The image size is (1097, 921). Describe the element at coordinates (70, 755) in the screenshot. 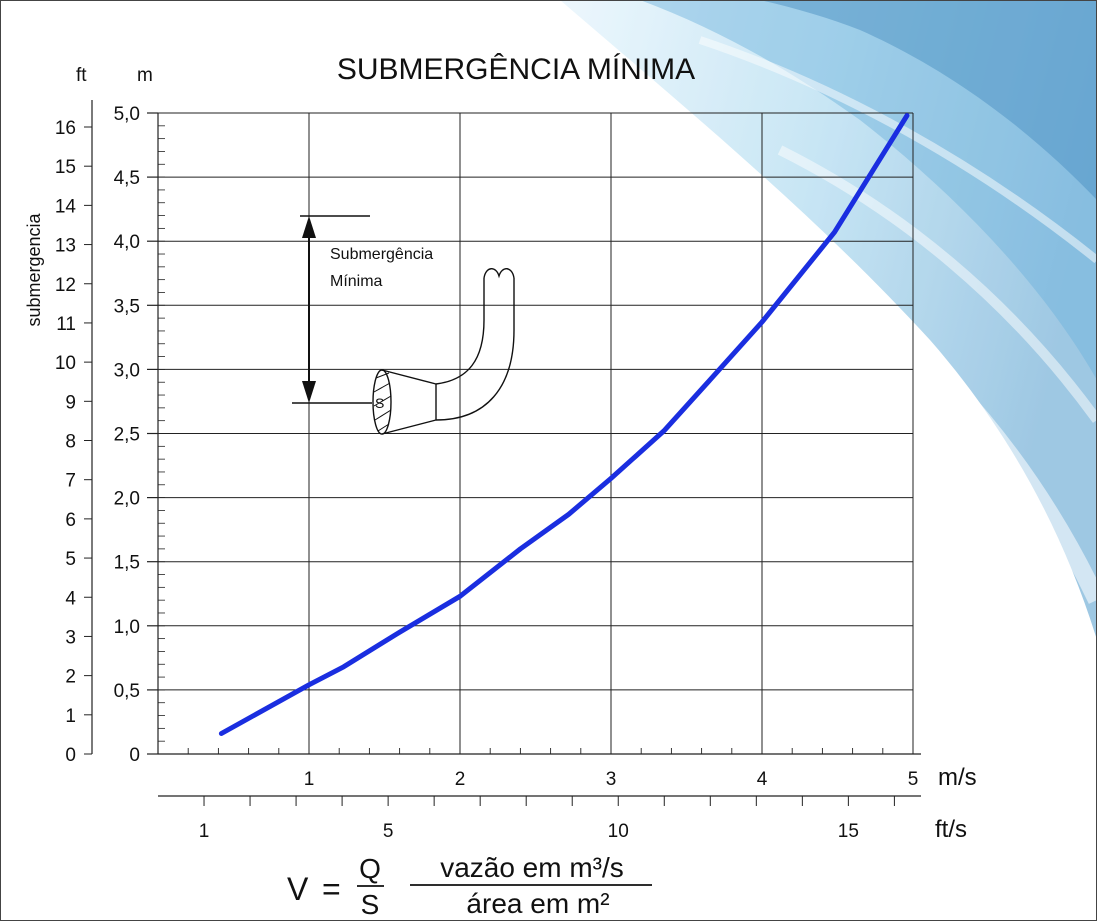

I see `y-tick-label-ft: 0` at that location.